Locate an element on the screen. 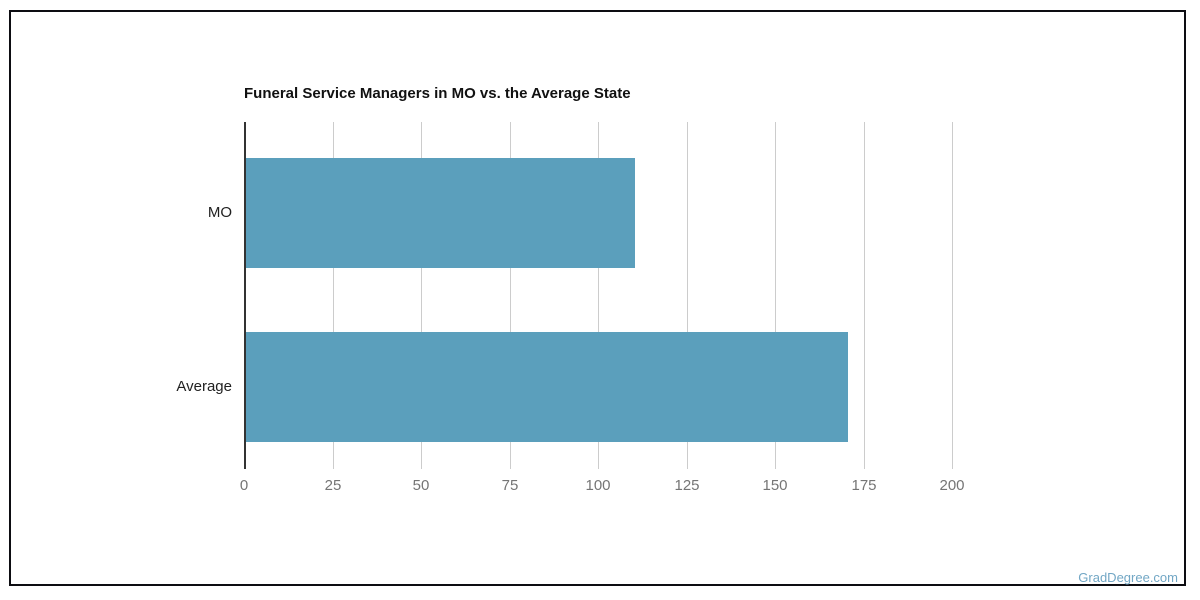 This screenshot has height=600, width=1200. x-tick-label-100: 100 is located at coordinates (598, 485).